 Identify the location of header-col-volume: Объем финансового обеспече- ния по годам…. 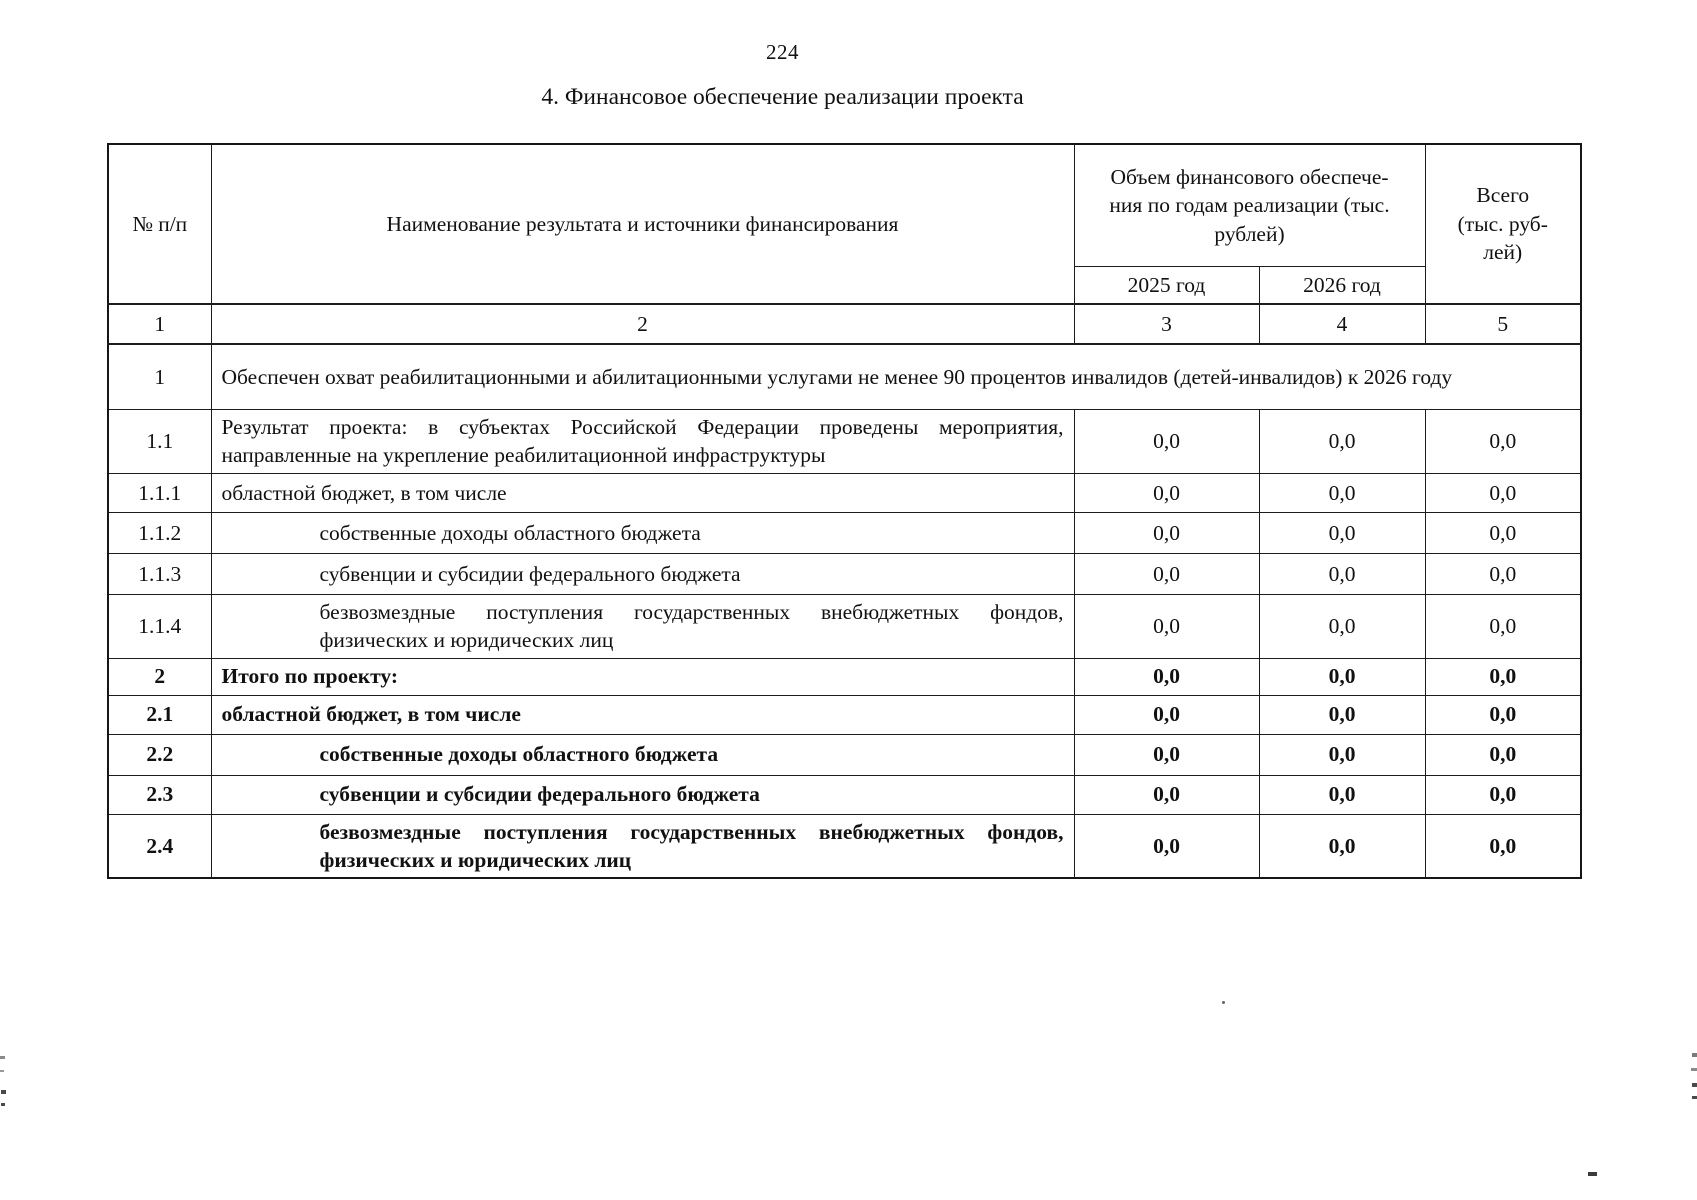
(1249, 205).